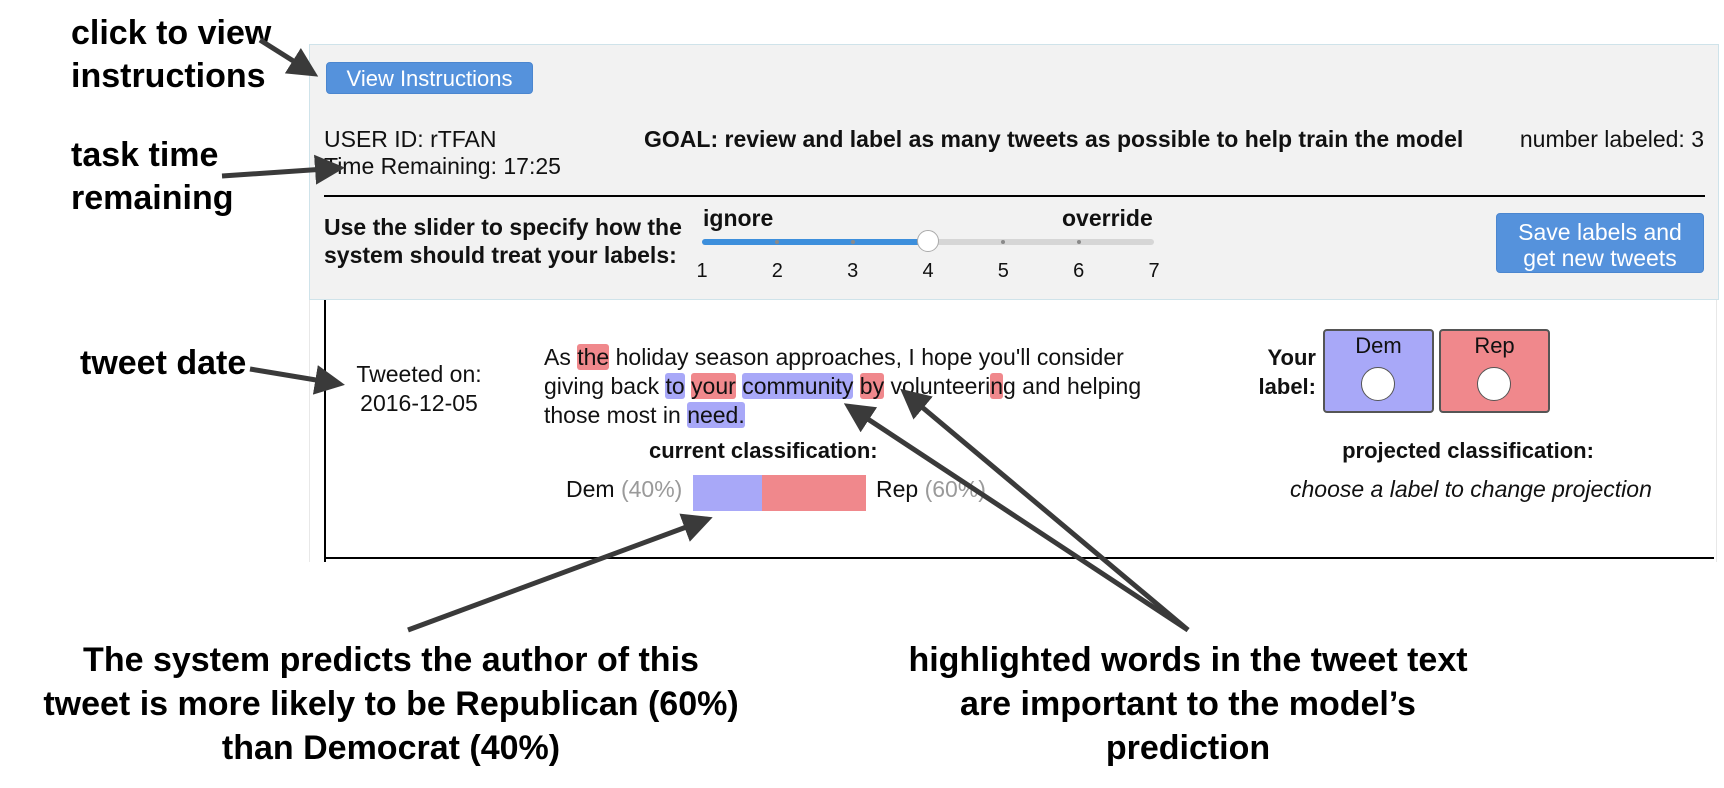 This screenshot has width=1724, height=788. I want to click on save-labels-button: Save labels and get new tweets, so click(1600, 243).